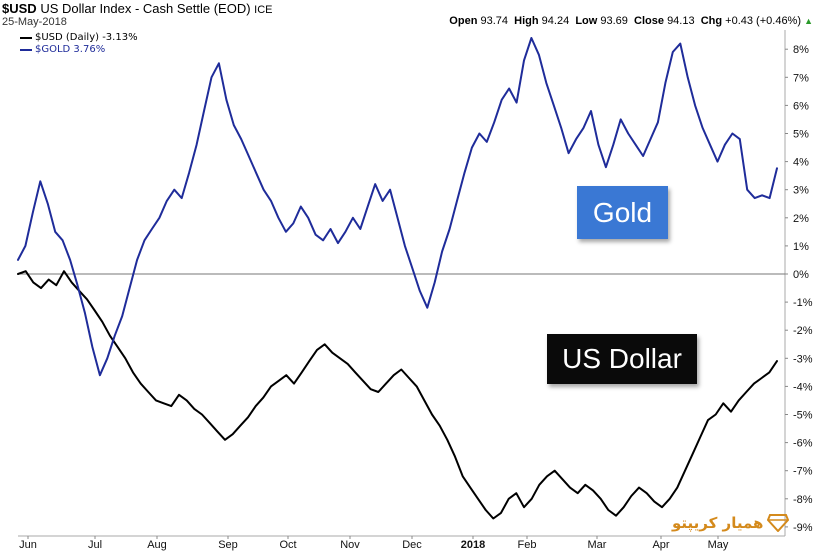 The image size is (825, 556). I want to click on usd-callout-label: US Dollar, so click(622, 358).